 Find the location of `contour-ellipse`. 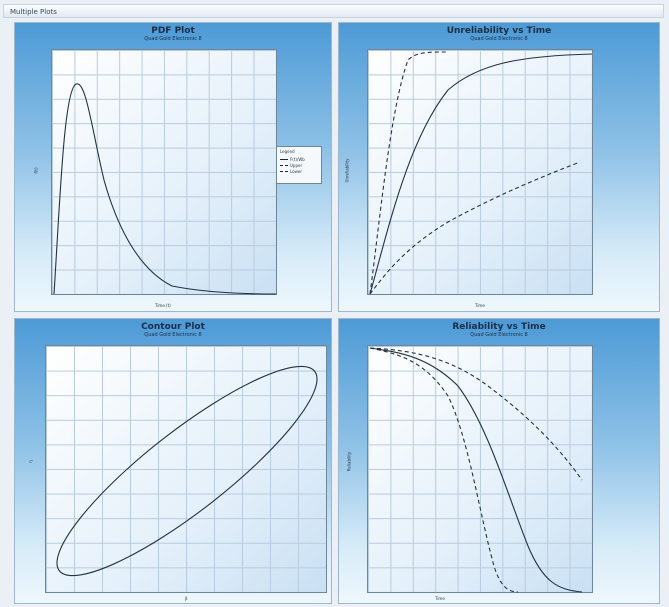

contour-ellipse is located at coordinates (187, 471).